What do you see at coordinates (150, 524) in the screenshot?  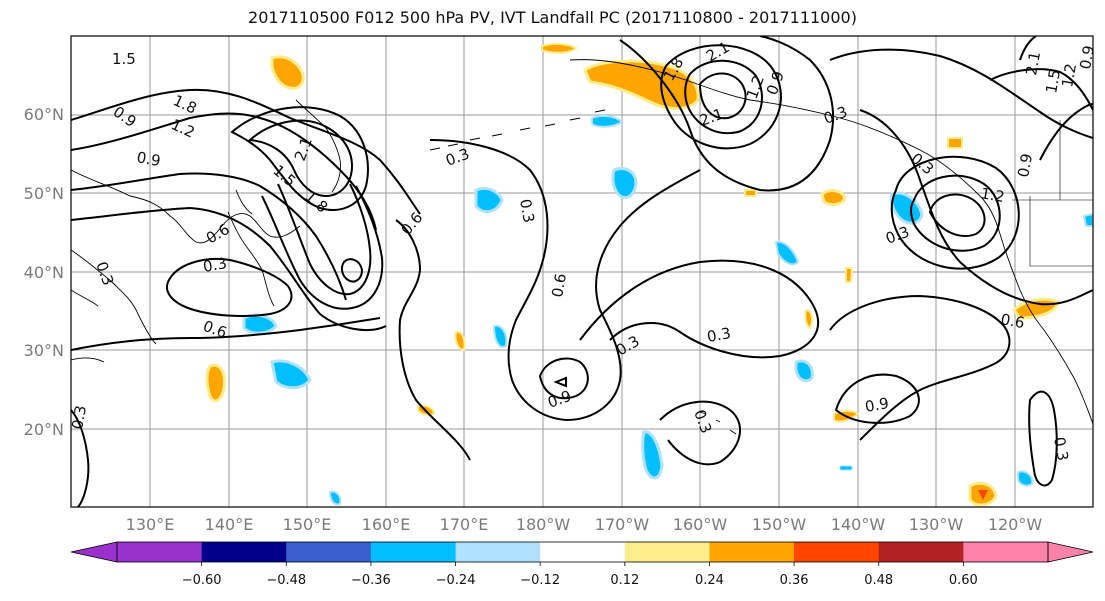 I see `lon-label-130e: 130°E` at bounding box center [150, 524].